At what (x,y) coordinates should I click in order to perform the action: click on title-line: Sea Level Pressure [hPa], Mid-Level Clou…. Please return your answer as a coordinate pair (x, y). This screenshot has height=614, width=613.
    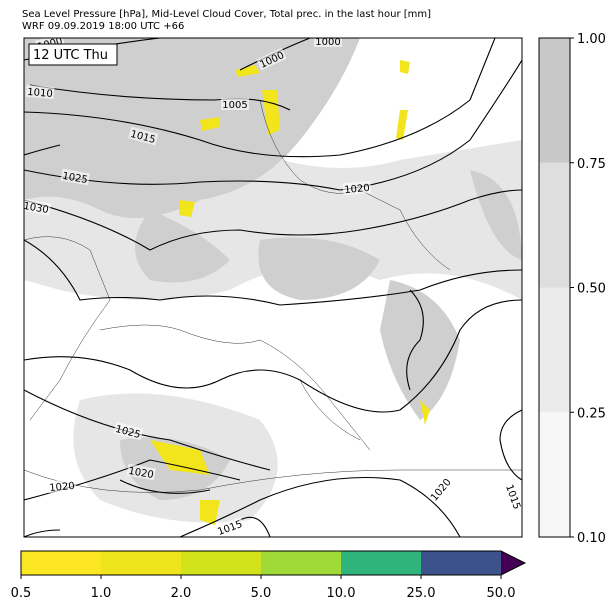
    Looking at the image, I should click on (226, 14).